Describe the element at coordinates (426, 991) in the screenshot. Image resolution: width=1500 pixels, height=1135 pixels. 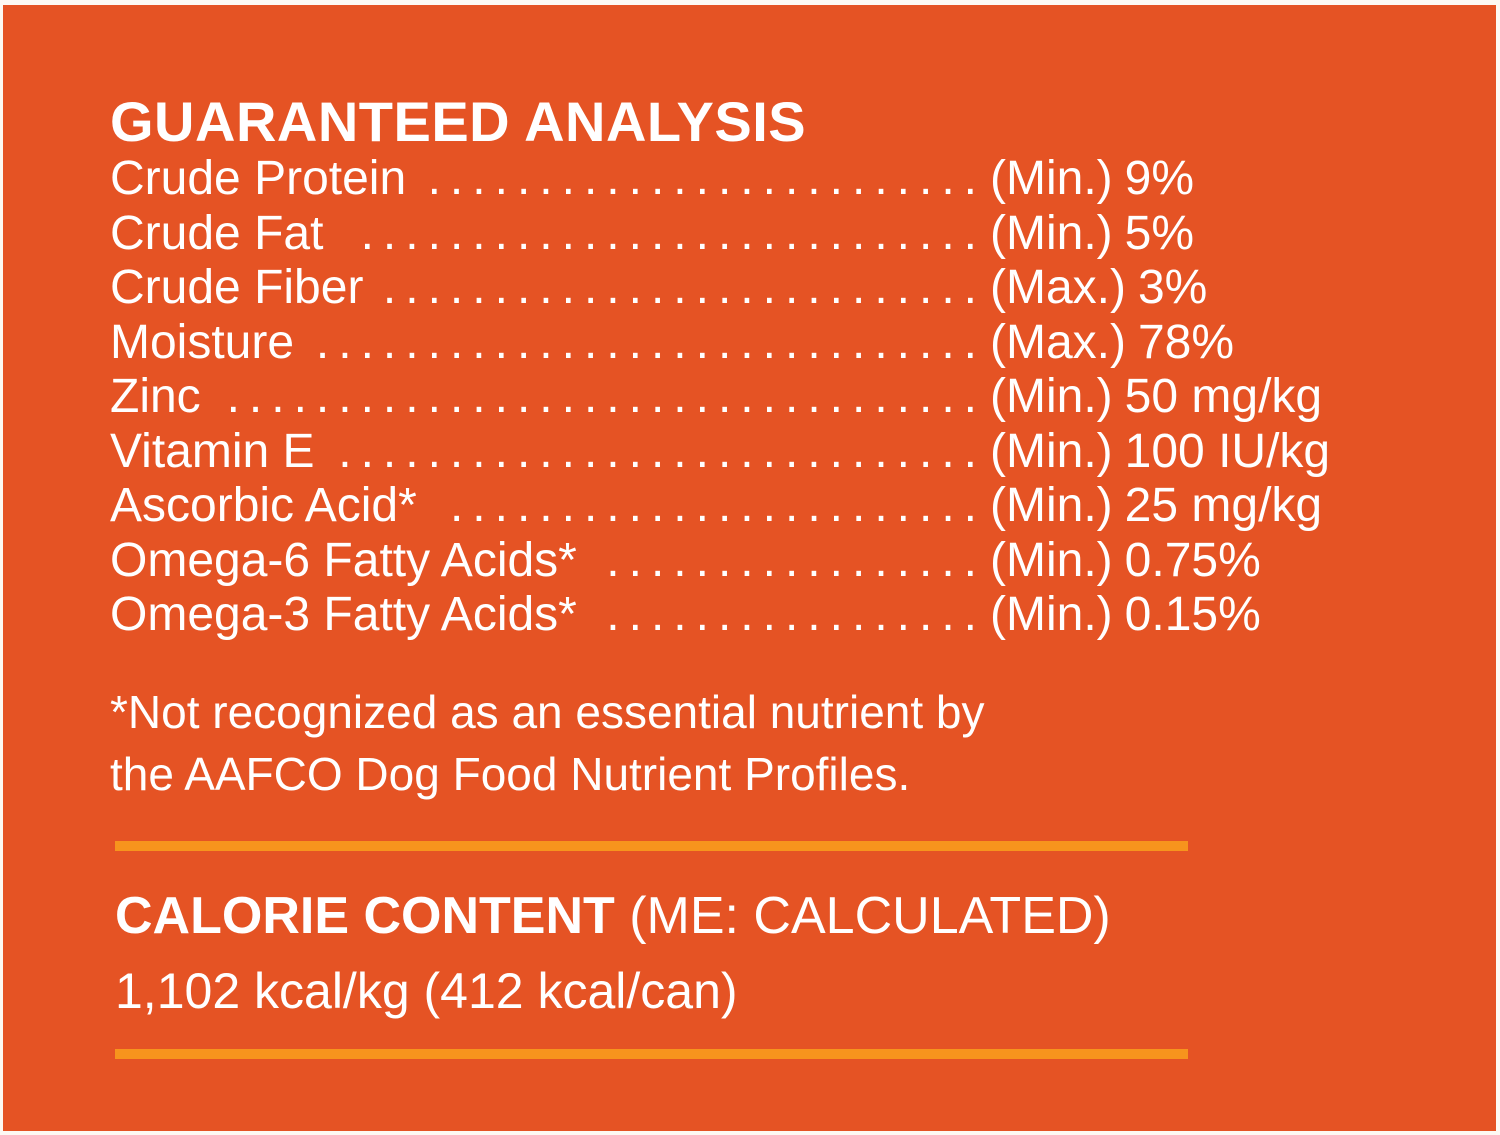
I see `calorie-content-value: 1,102 kcal/kg (412 kcal/can)` at that location.